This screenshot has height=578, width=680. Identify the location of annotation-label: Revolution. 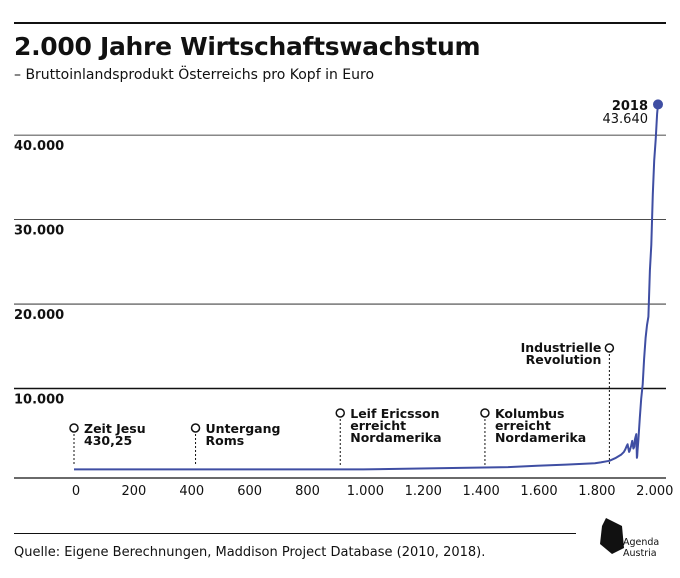
(564, 359).